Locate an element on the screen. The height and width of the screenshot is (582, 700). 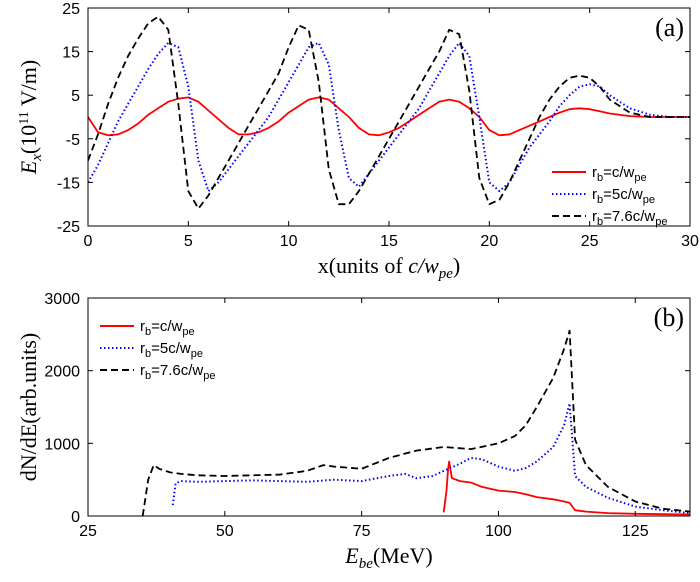
y-axis-label: dN/dE(arb.units) is located at coordinates (28, 407).